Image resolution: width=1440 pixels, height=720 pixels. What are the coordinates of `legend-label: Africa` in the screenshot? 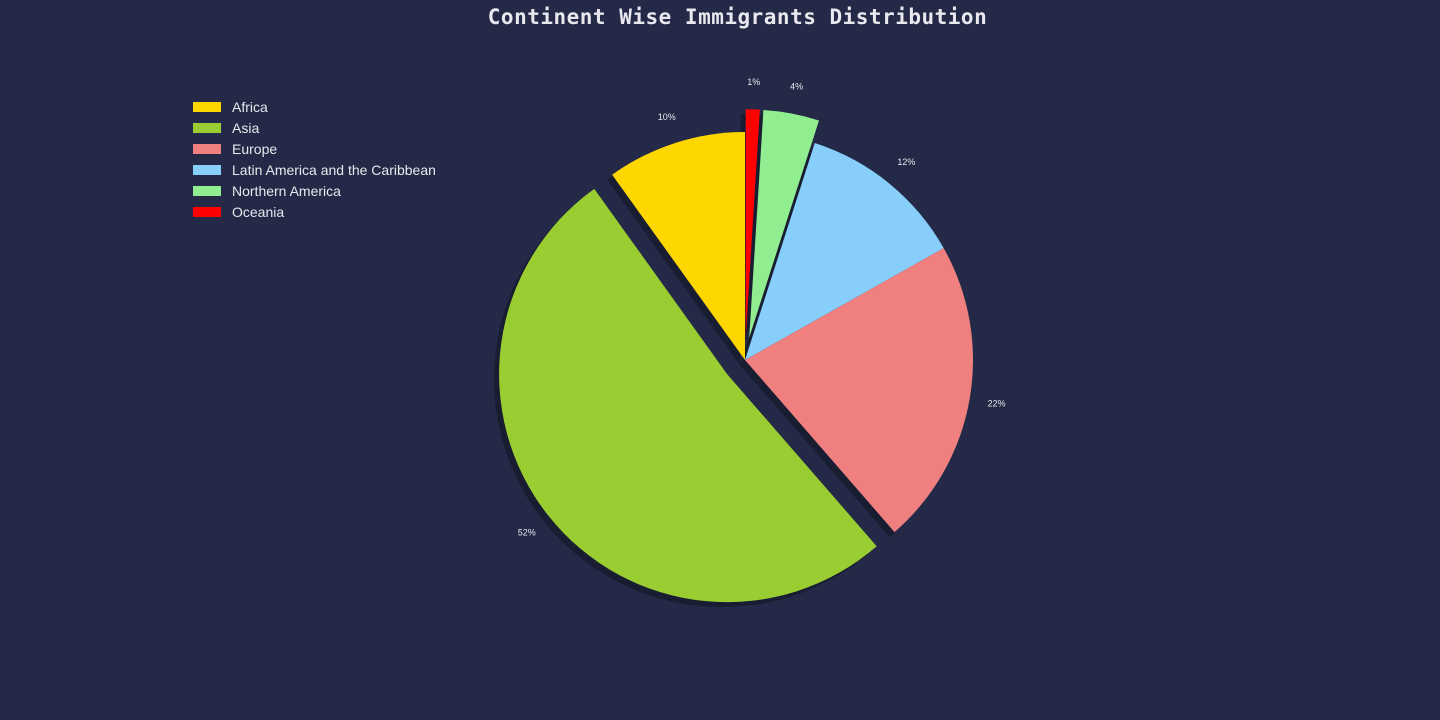 It's located at (250, 106).